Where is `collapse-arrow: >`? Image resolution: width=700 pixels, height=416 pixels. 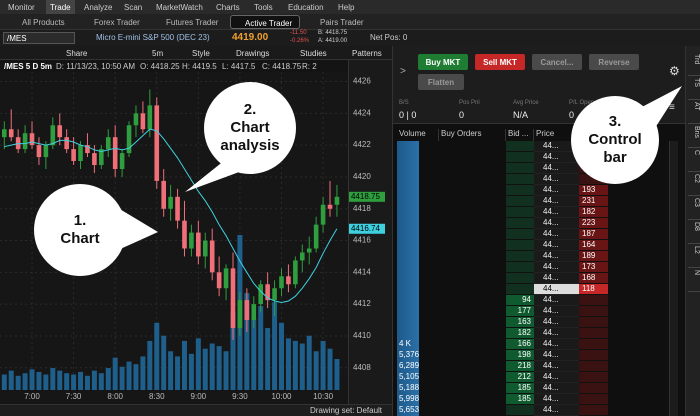 collapse-arrow: > is located at coordinates (403, 71).